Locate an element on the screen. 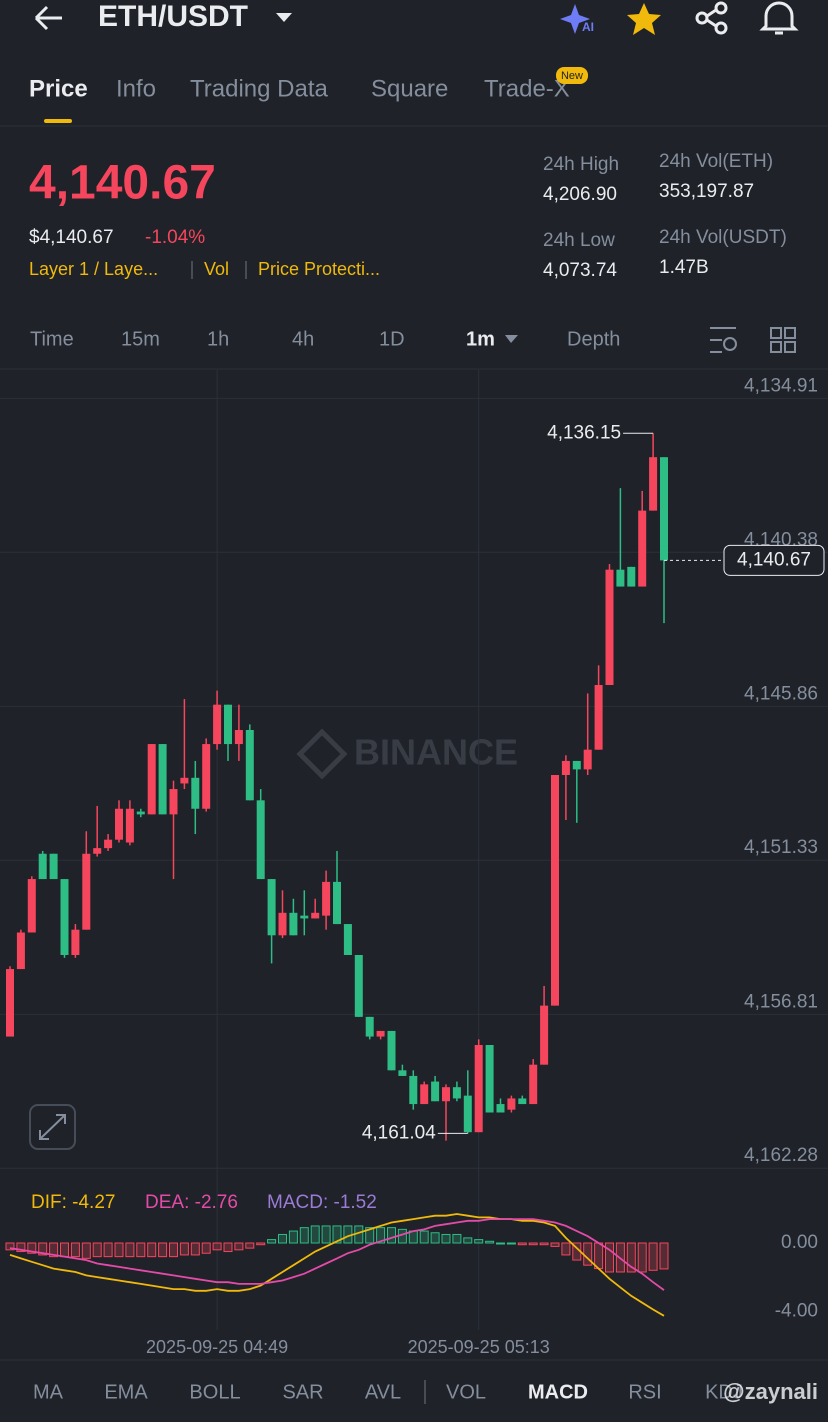 Image resolution: width=828 pixels, height=1422 pixels. expand-icon is located at coordinates (52, 1127).